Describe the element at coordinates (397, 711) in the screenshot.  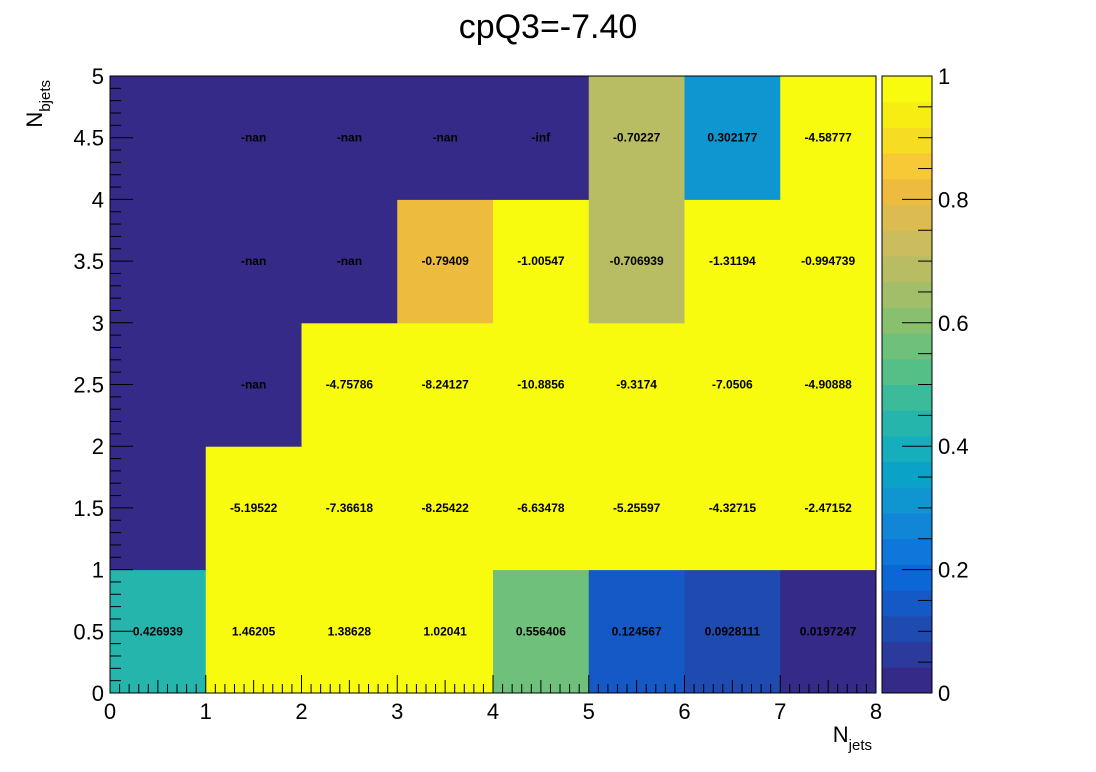
I see `x-tick-label: 3` at that location.